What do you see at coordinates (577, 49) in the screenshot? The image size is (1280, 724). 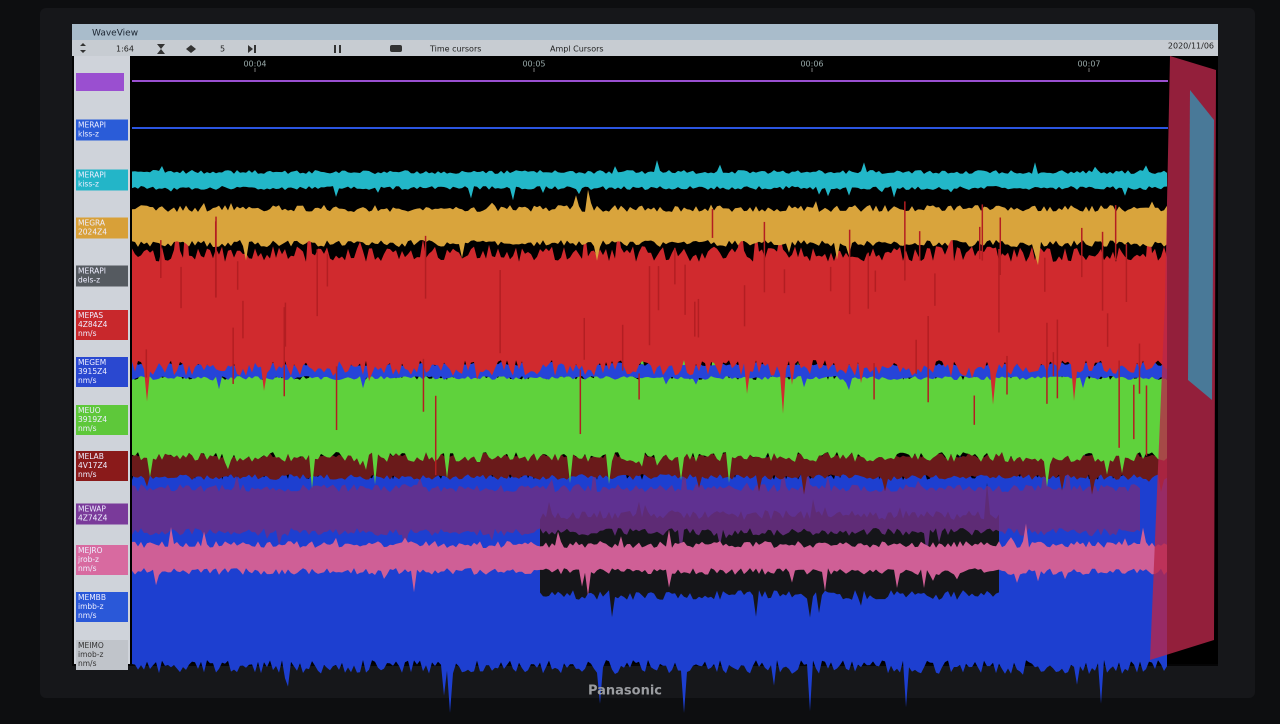 I see `ampl-cursors-button: Ampl Cursors` at bounding box center [577, 49].